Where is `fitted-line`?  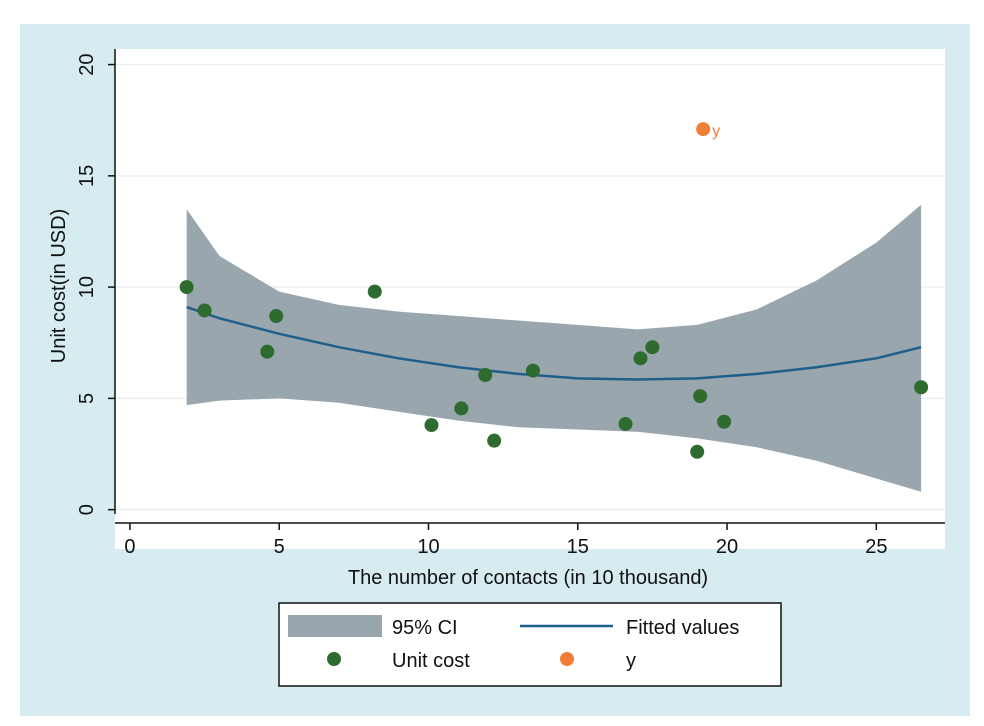 fitted-line is located at coordinates (554, 343).